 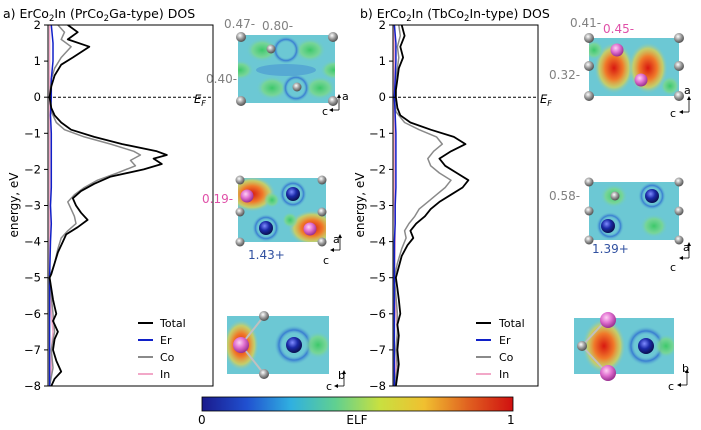 I want to click on legend-b-in: In, so click(x=504, y=374).